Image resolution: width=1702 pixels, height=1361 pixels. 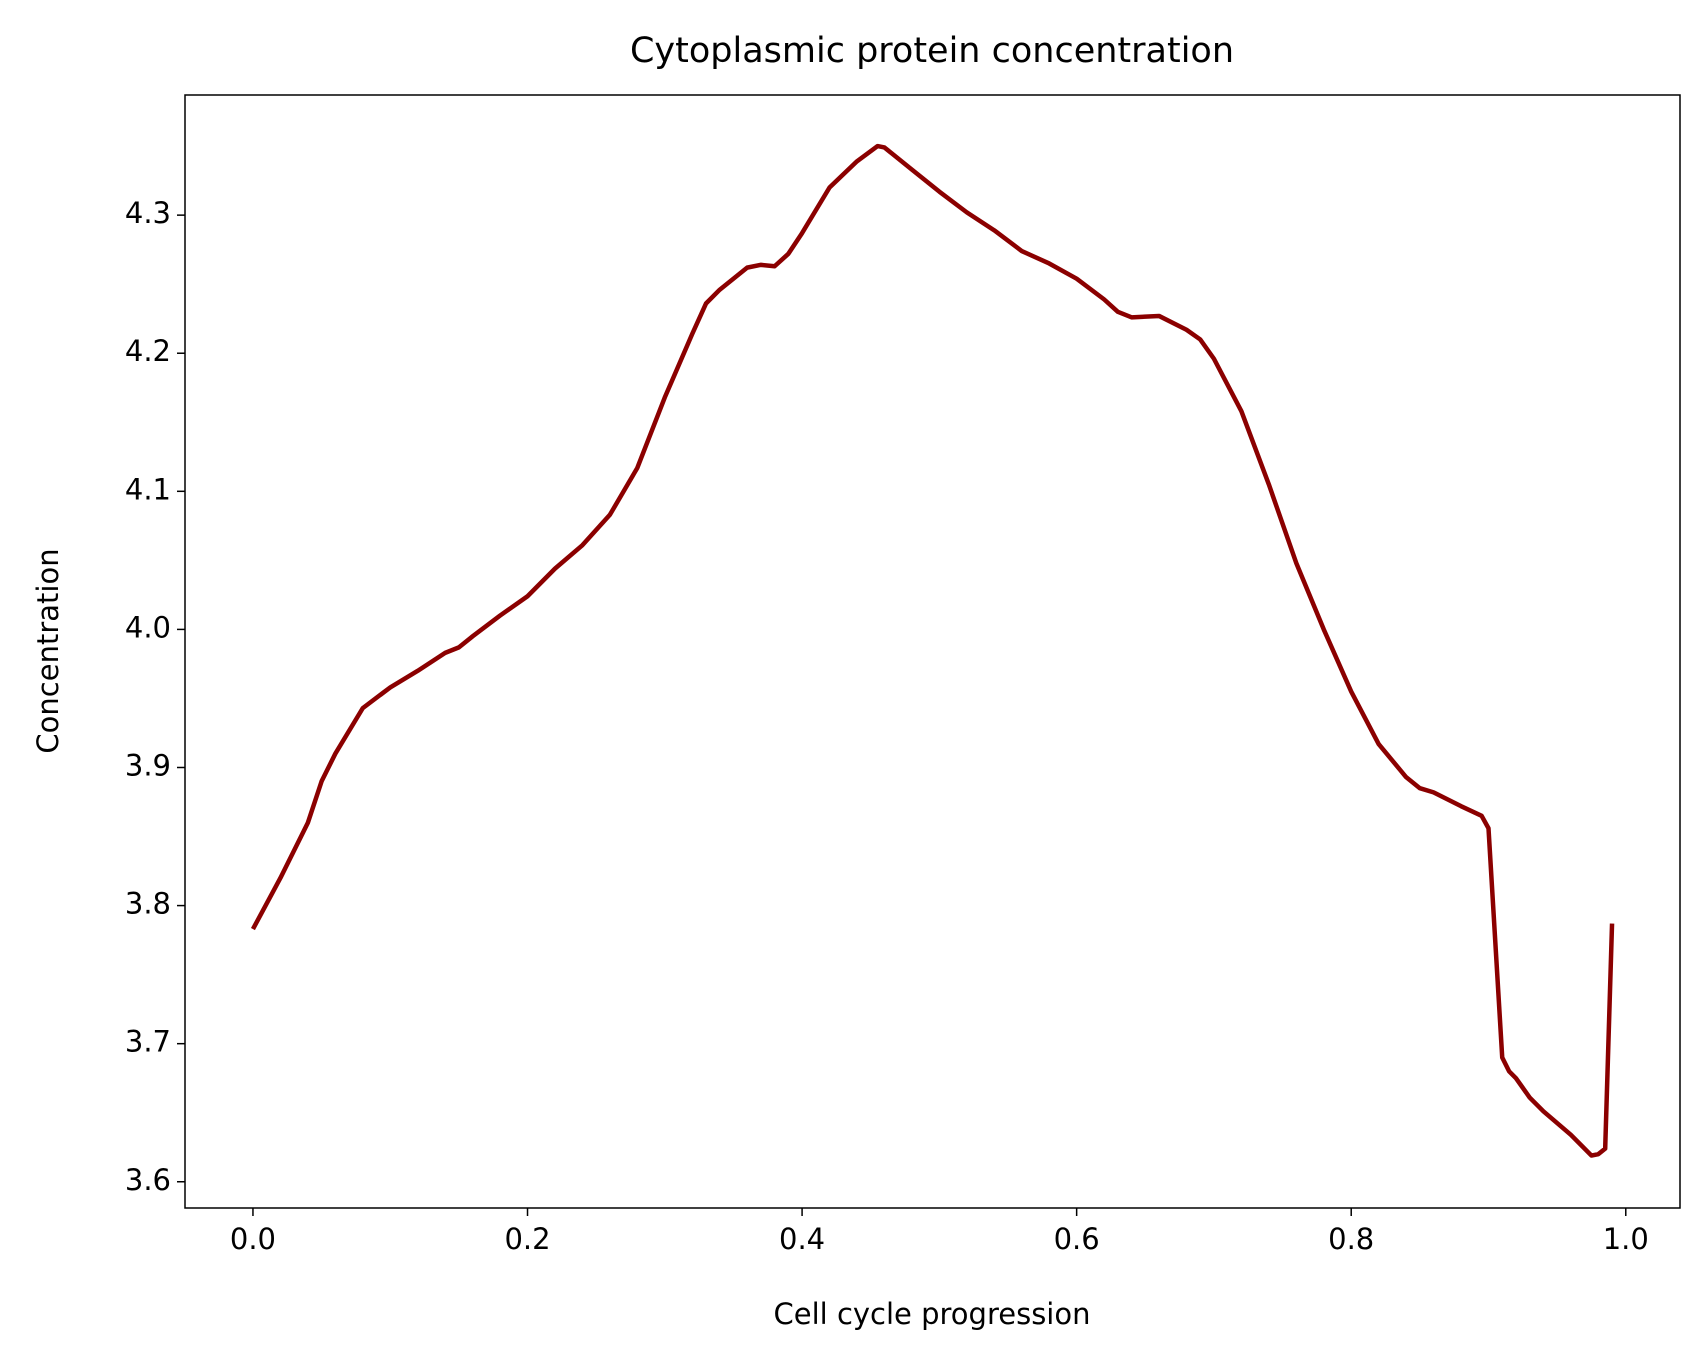 I want to click on x-tick-label: 0.8, so click(x=1351, y=1239).